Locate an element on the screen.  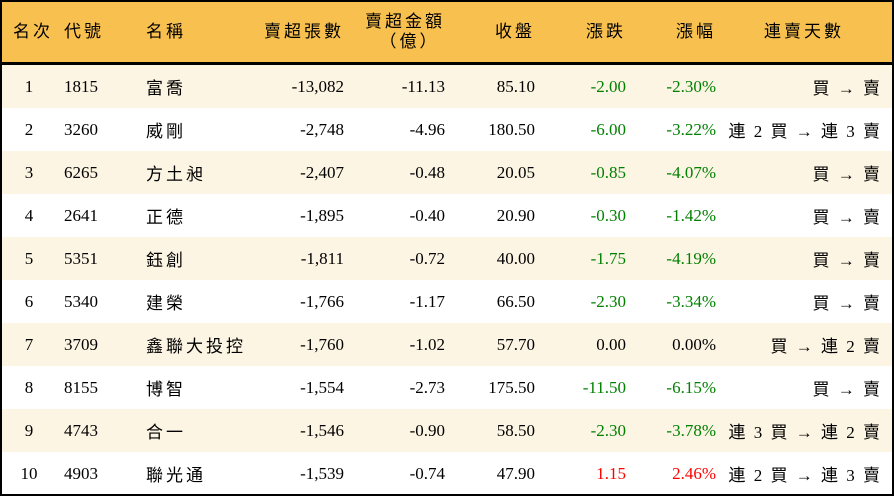
cell-net-sell-lots: -1,539 is located at coordinates (295, 473).